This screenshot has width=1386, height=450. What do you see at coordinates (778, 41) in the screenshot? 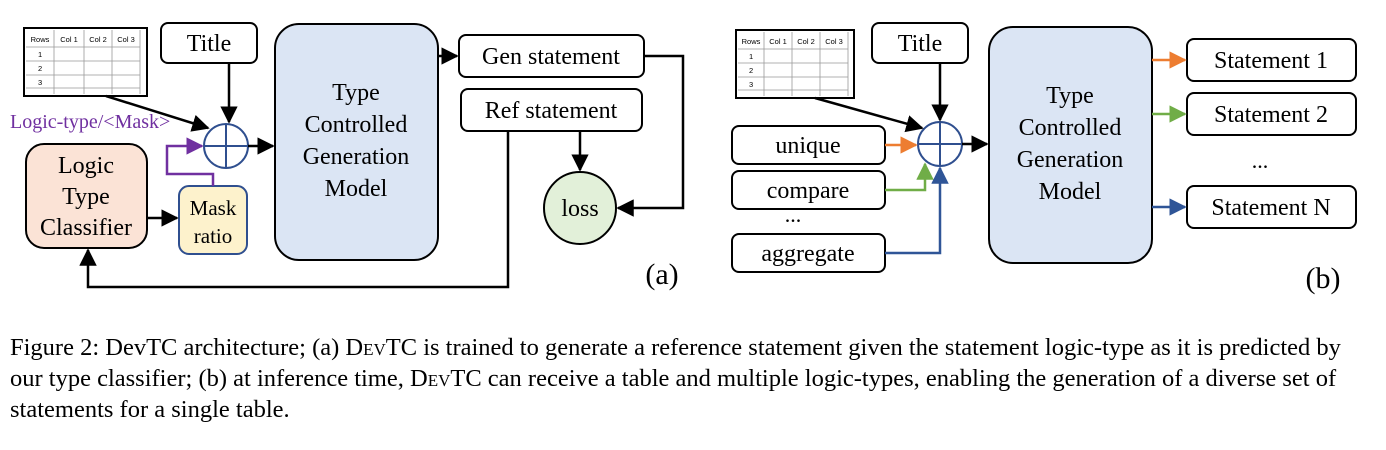
I see `table-b-header: Col 1` at bounding box center [778, 41].